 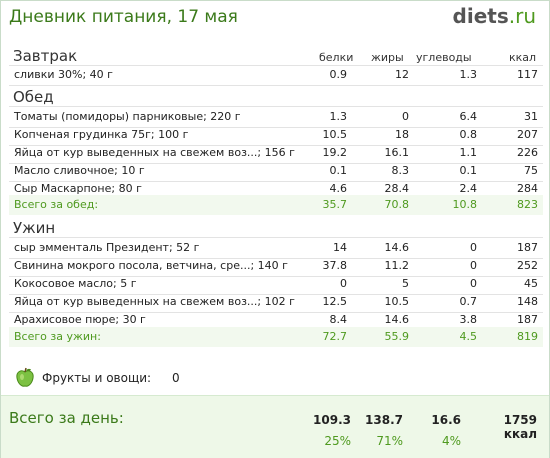 What do you see at coordinates (276, 337) in the screenshot?
I see `dinner-total-row: Всего за ужин: 72.7 55.9 4.5 819` at bounding box center [276, 337].